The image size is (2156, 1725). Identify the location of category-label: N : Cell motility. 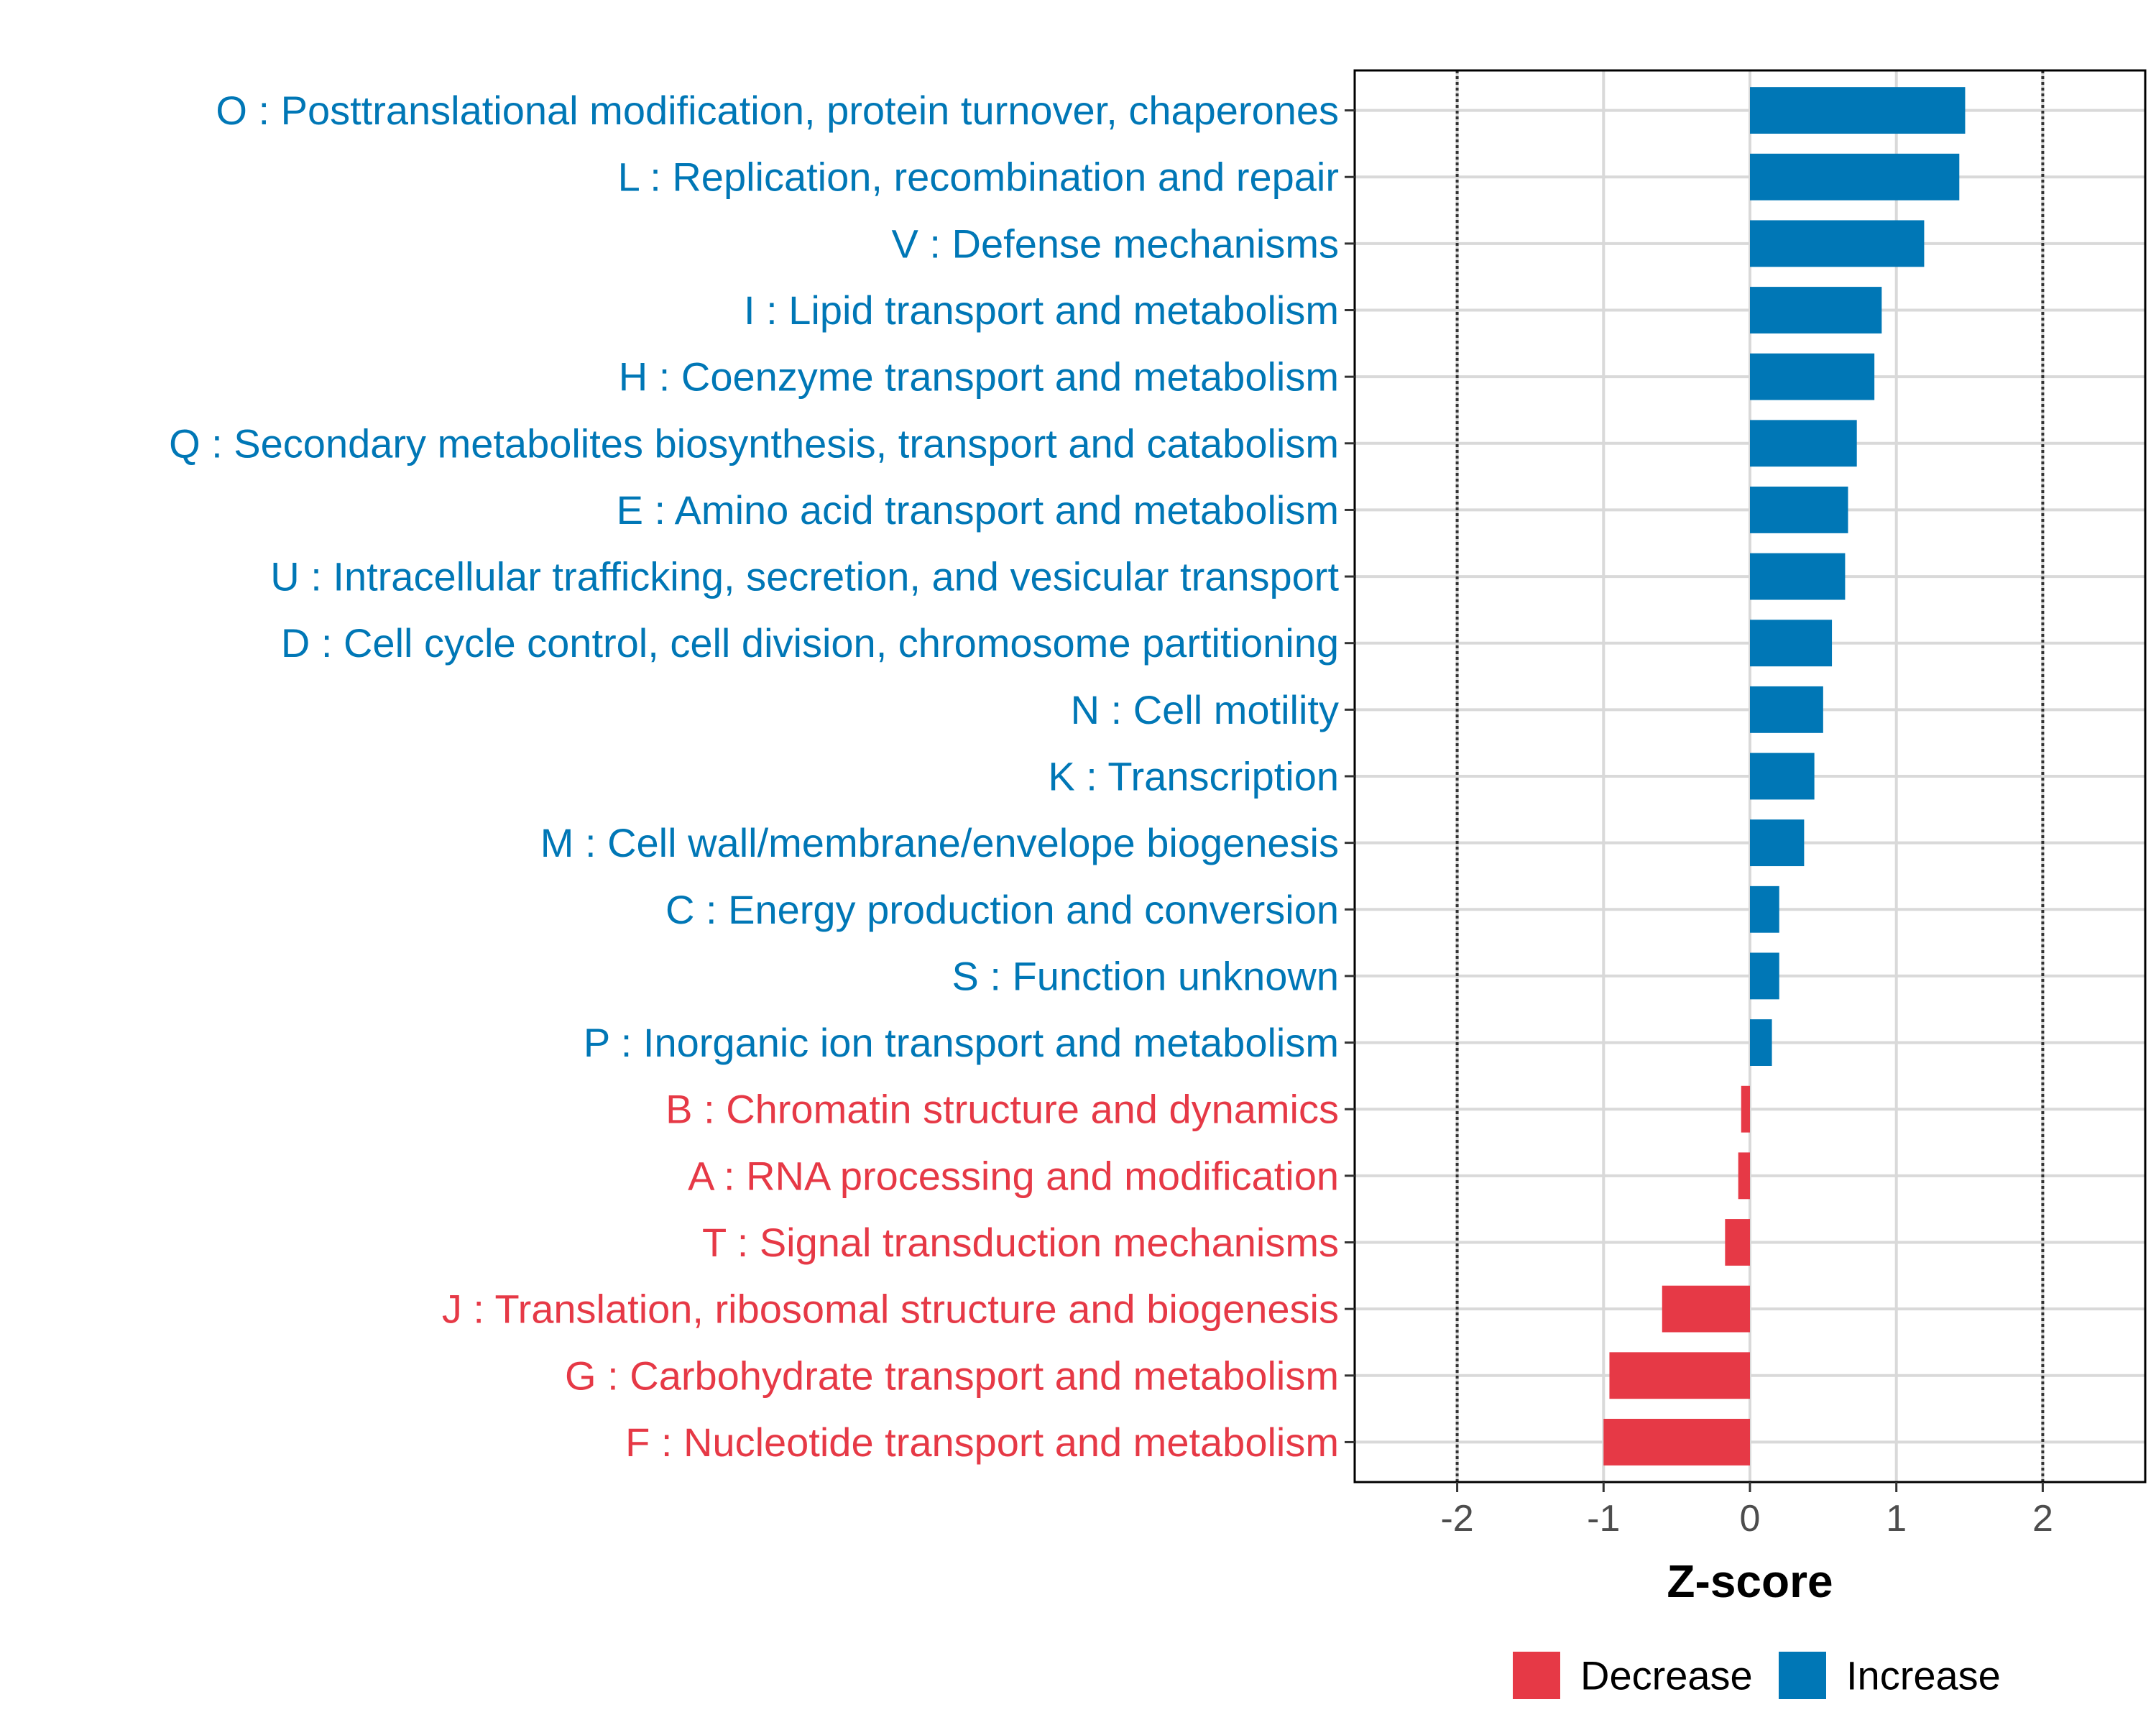
(1205, 709).